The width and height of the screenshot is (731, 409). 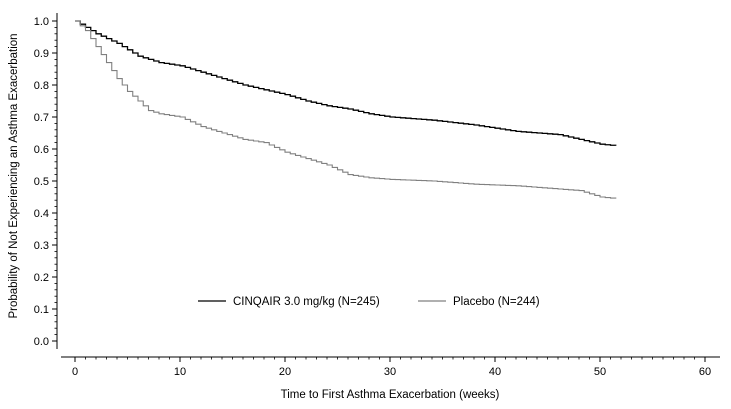 I want to click on x-tick-label: 40, so click(x=495, y=372).